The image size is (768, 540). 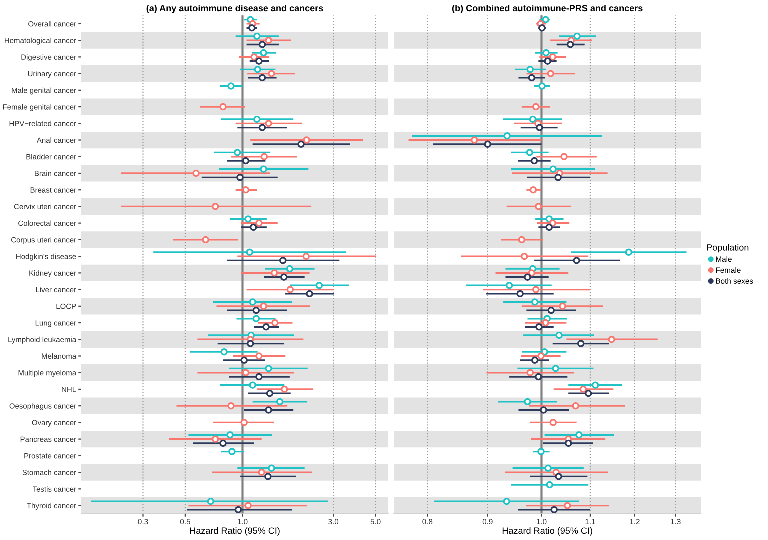 I want to click on chart-title: (b) Combined autoimmune-PRS and cancers, so click(x=547, y=9).